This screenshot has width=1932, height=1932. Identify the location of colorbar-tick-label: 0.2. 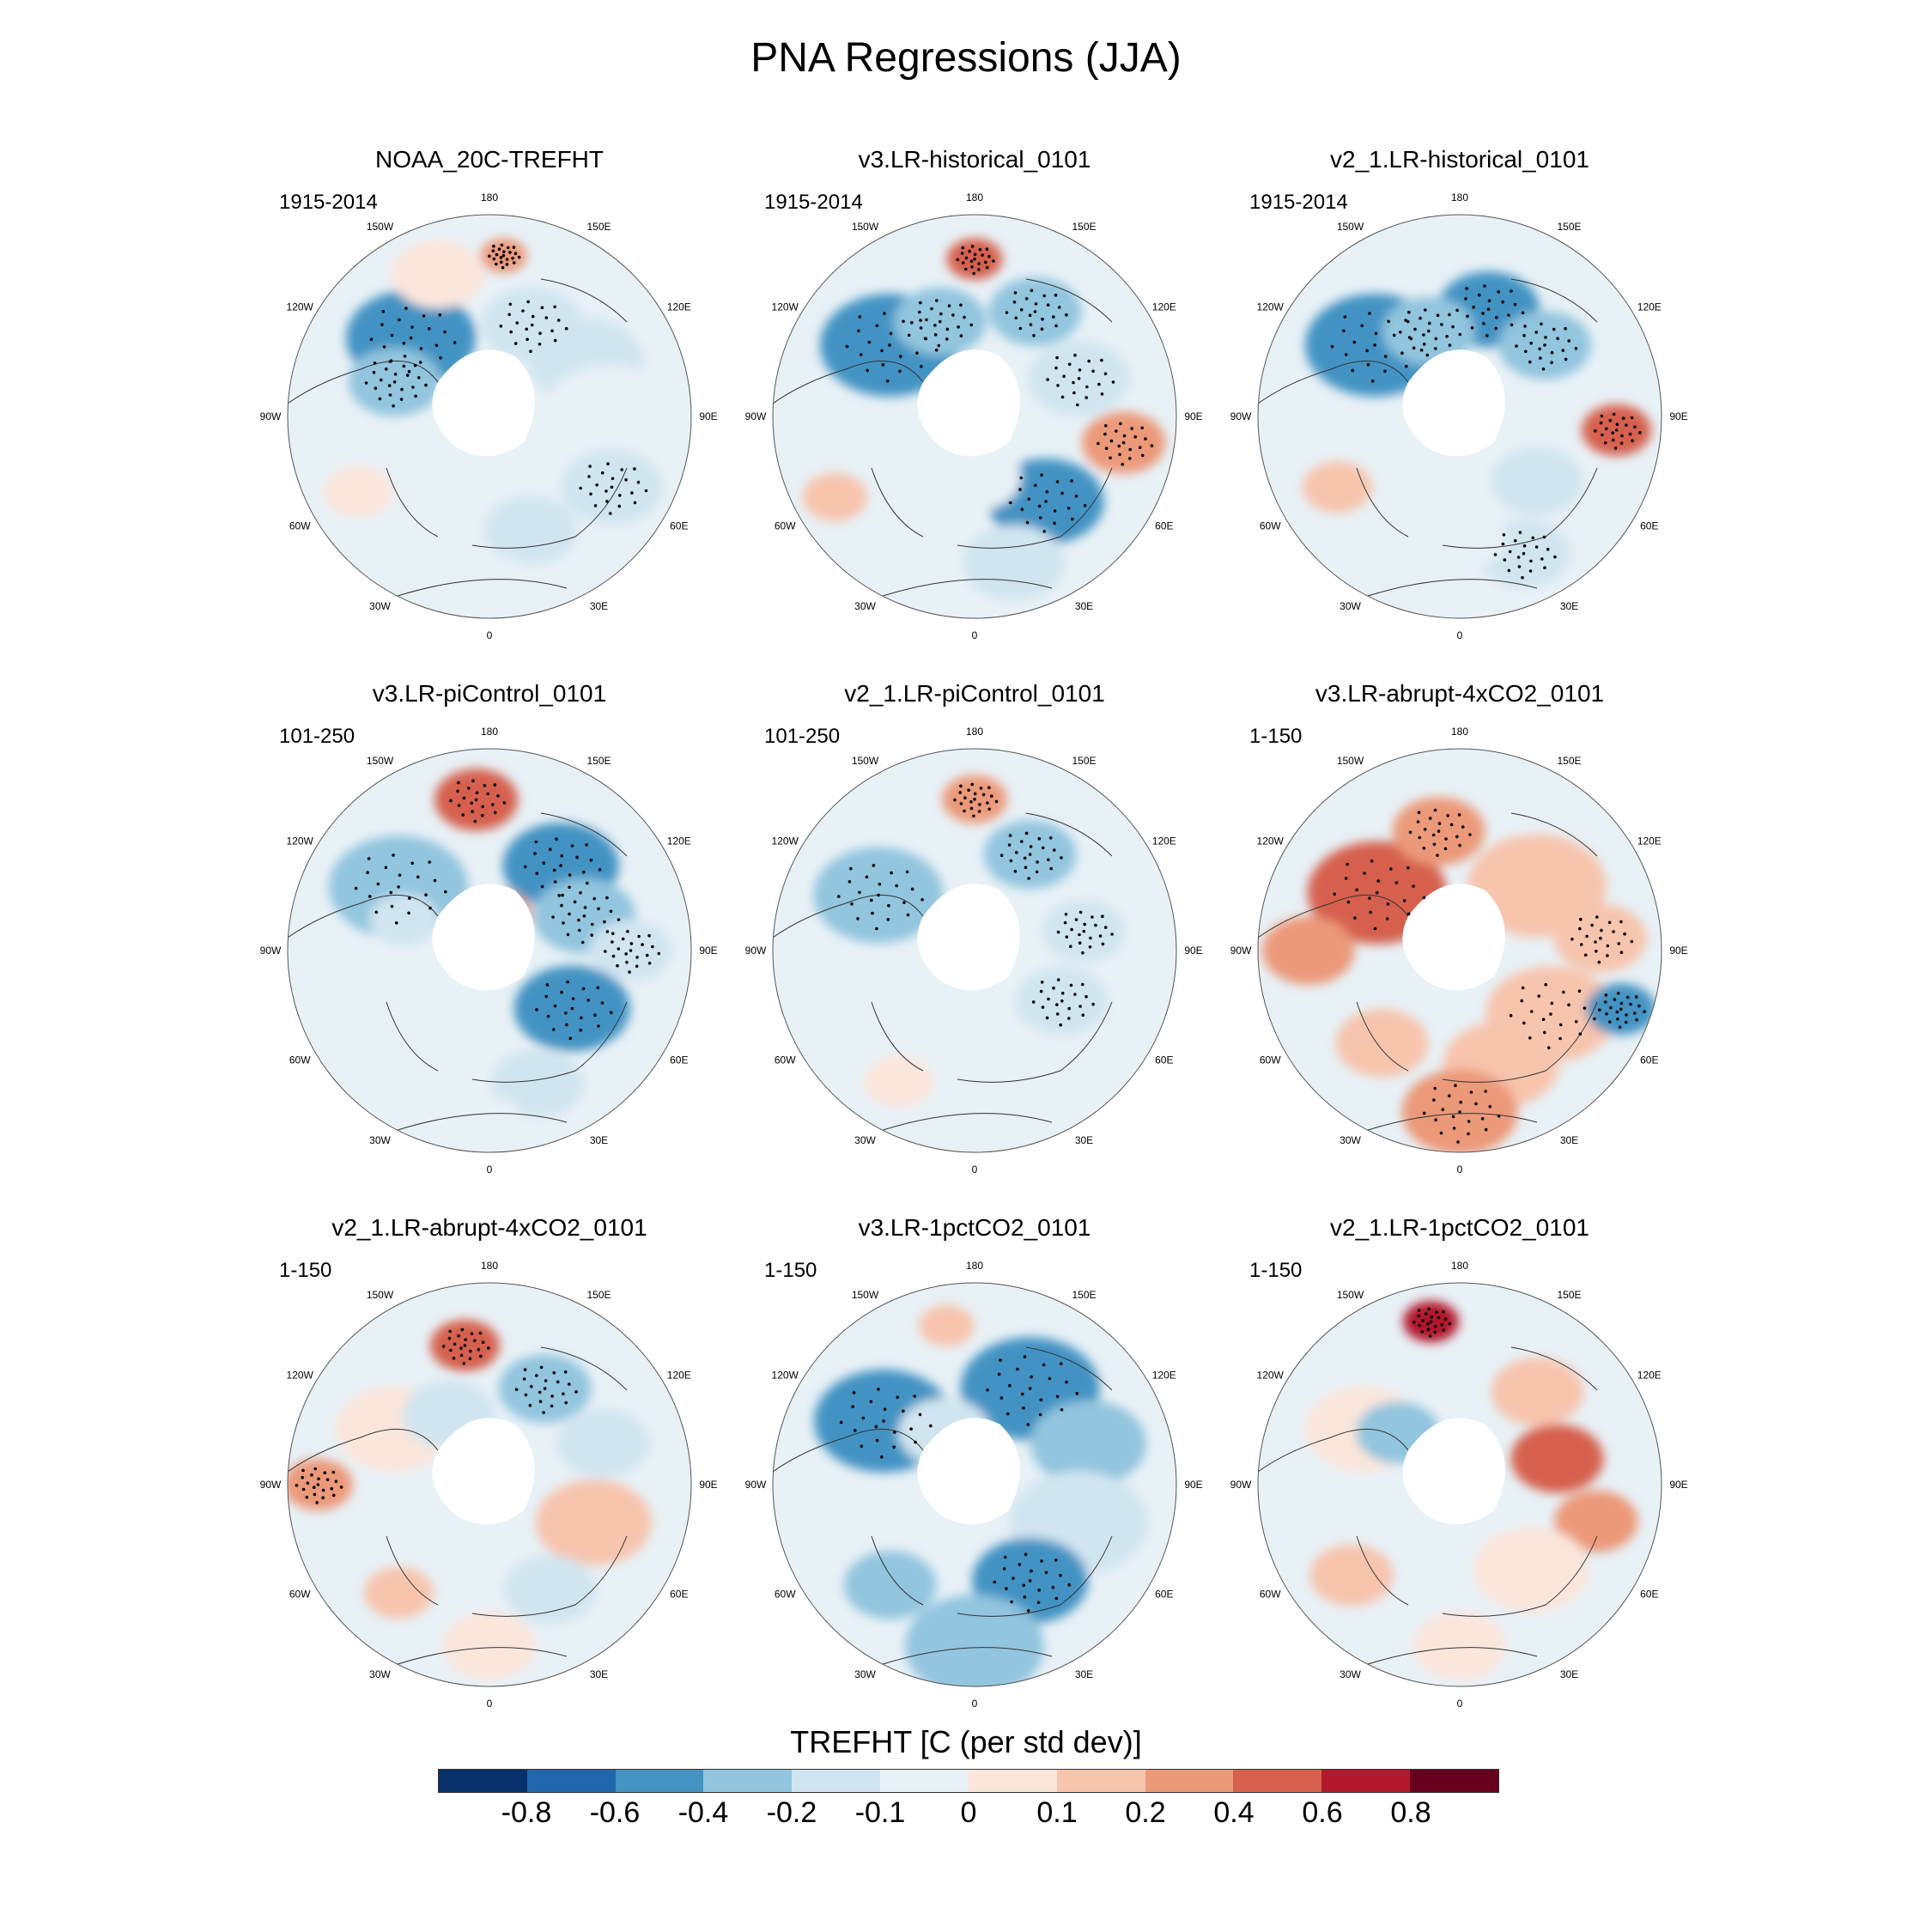
(1145, 1813).